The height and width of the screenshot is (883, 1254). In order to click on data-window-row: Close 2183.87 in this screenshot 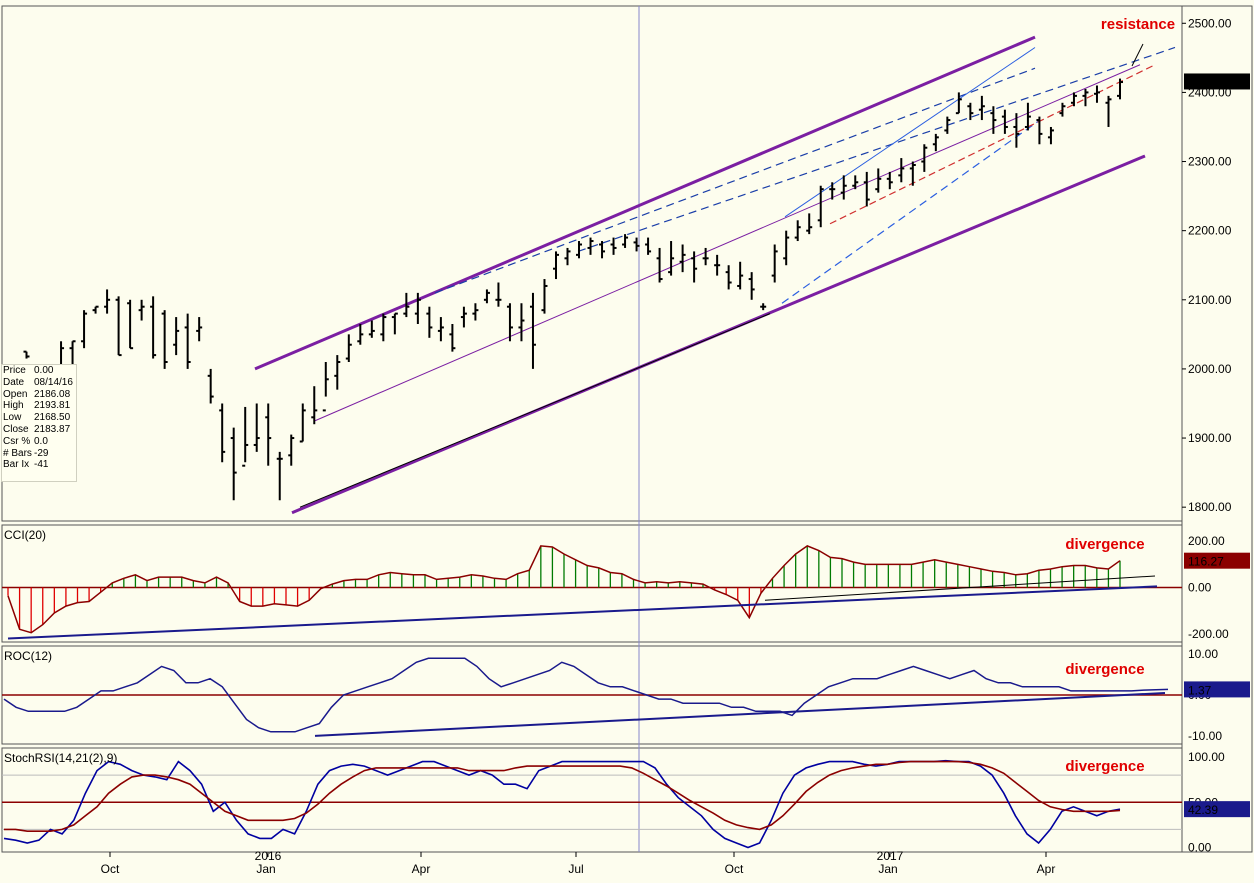, I will do `click(39, 430)`.